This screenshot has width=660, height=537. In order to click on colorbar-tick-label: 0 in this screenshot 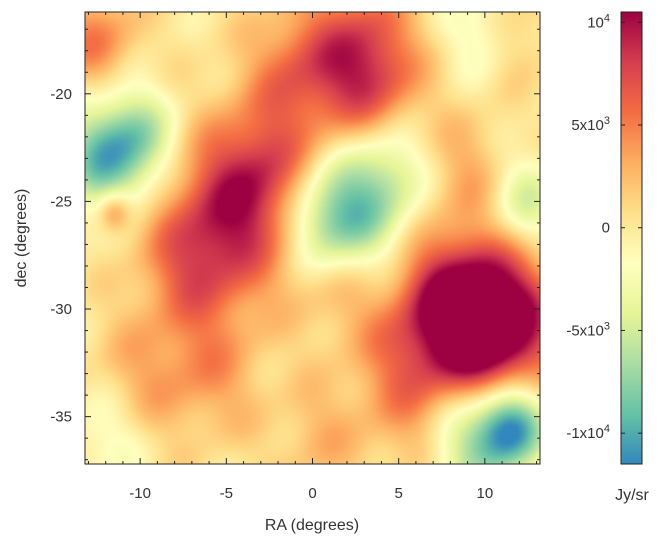, I will do `click(606, 228)`.